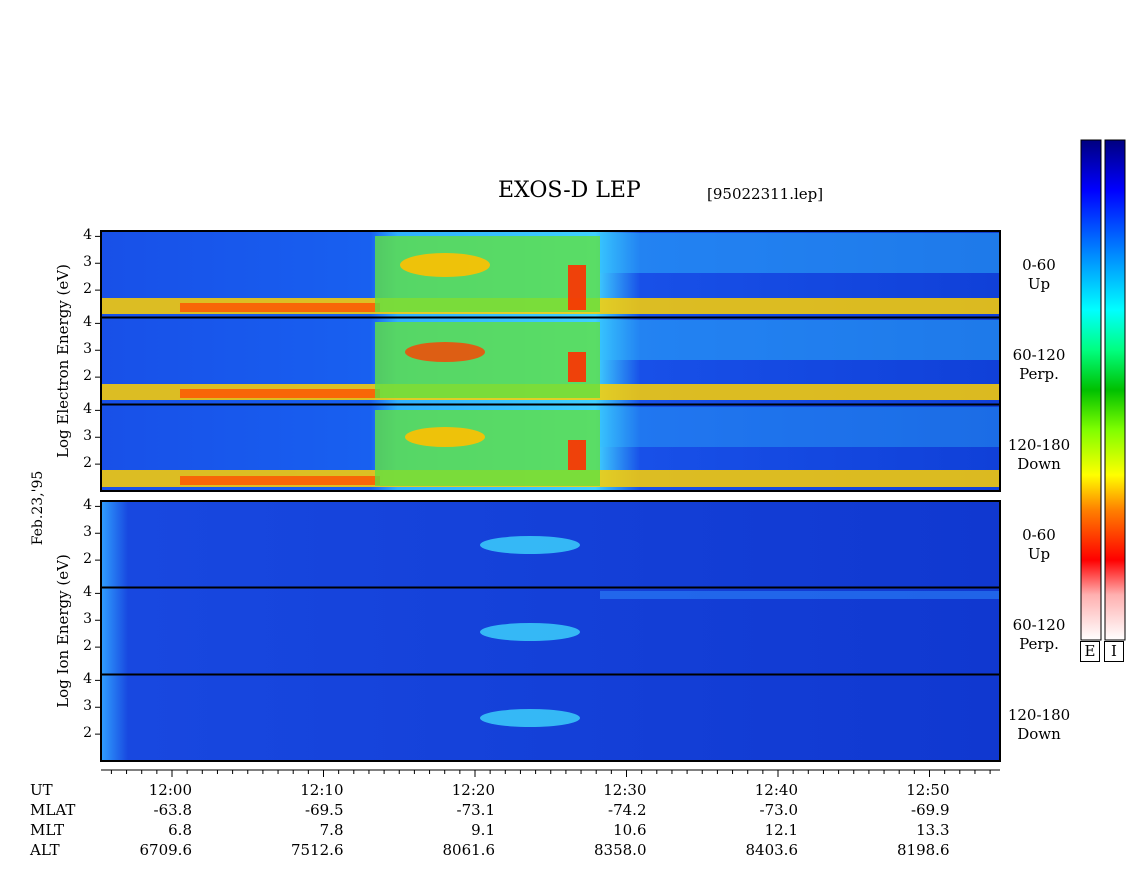 Image resolution: width=1130 pixels, height=875 pixels. I want to click on x-tick-marks, so click(550, 773).